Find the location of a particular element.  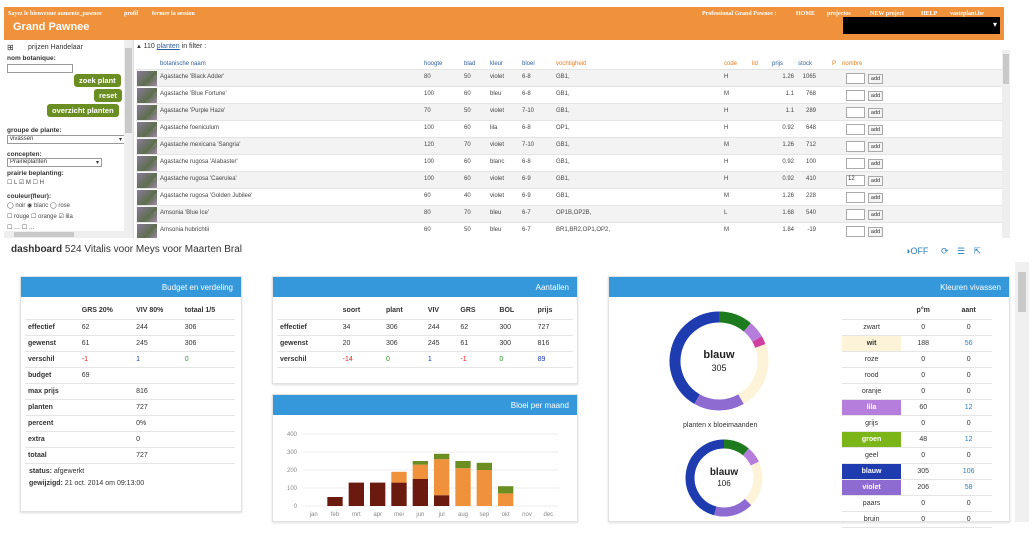

col-moisture: vochtigheid is located at coordinates (571, 64).